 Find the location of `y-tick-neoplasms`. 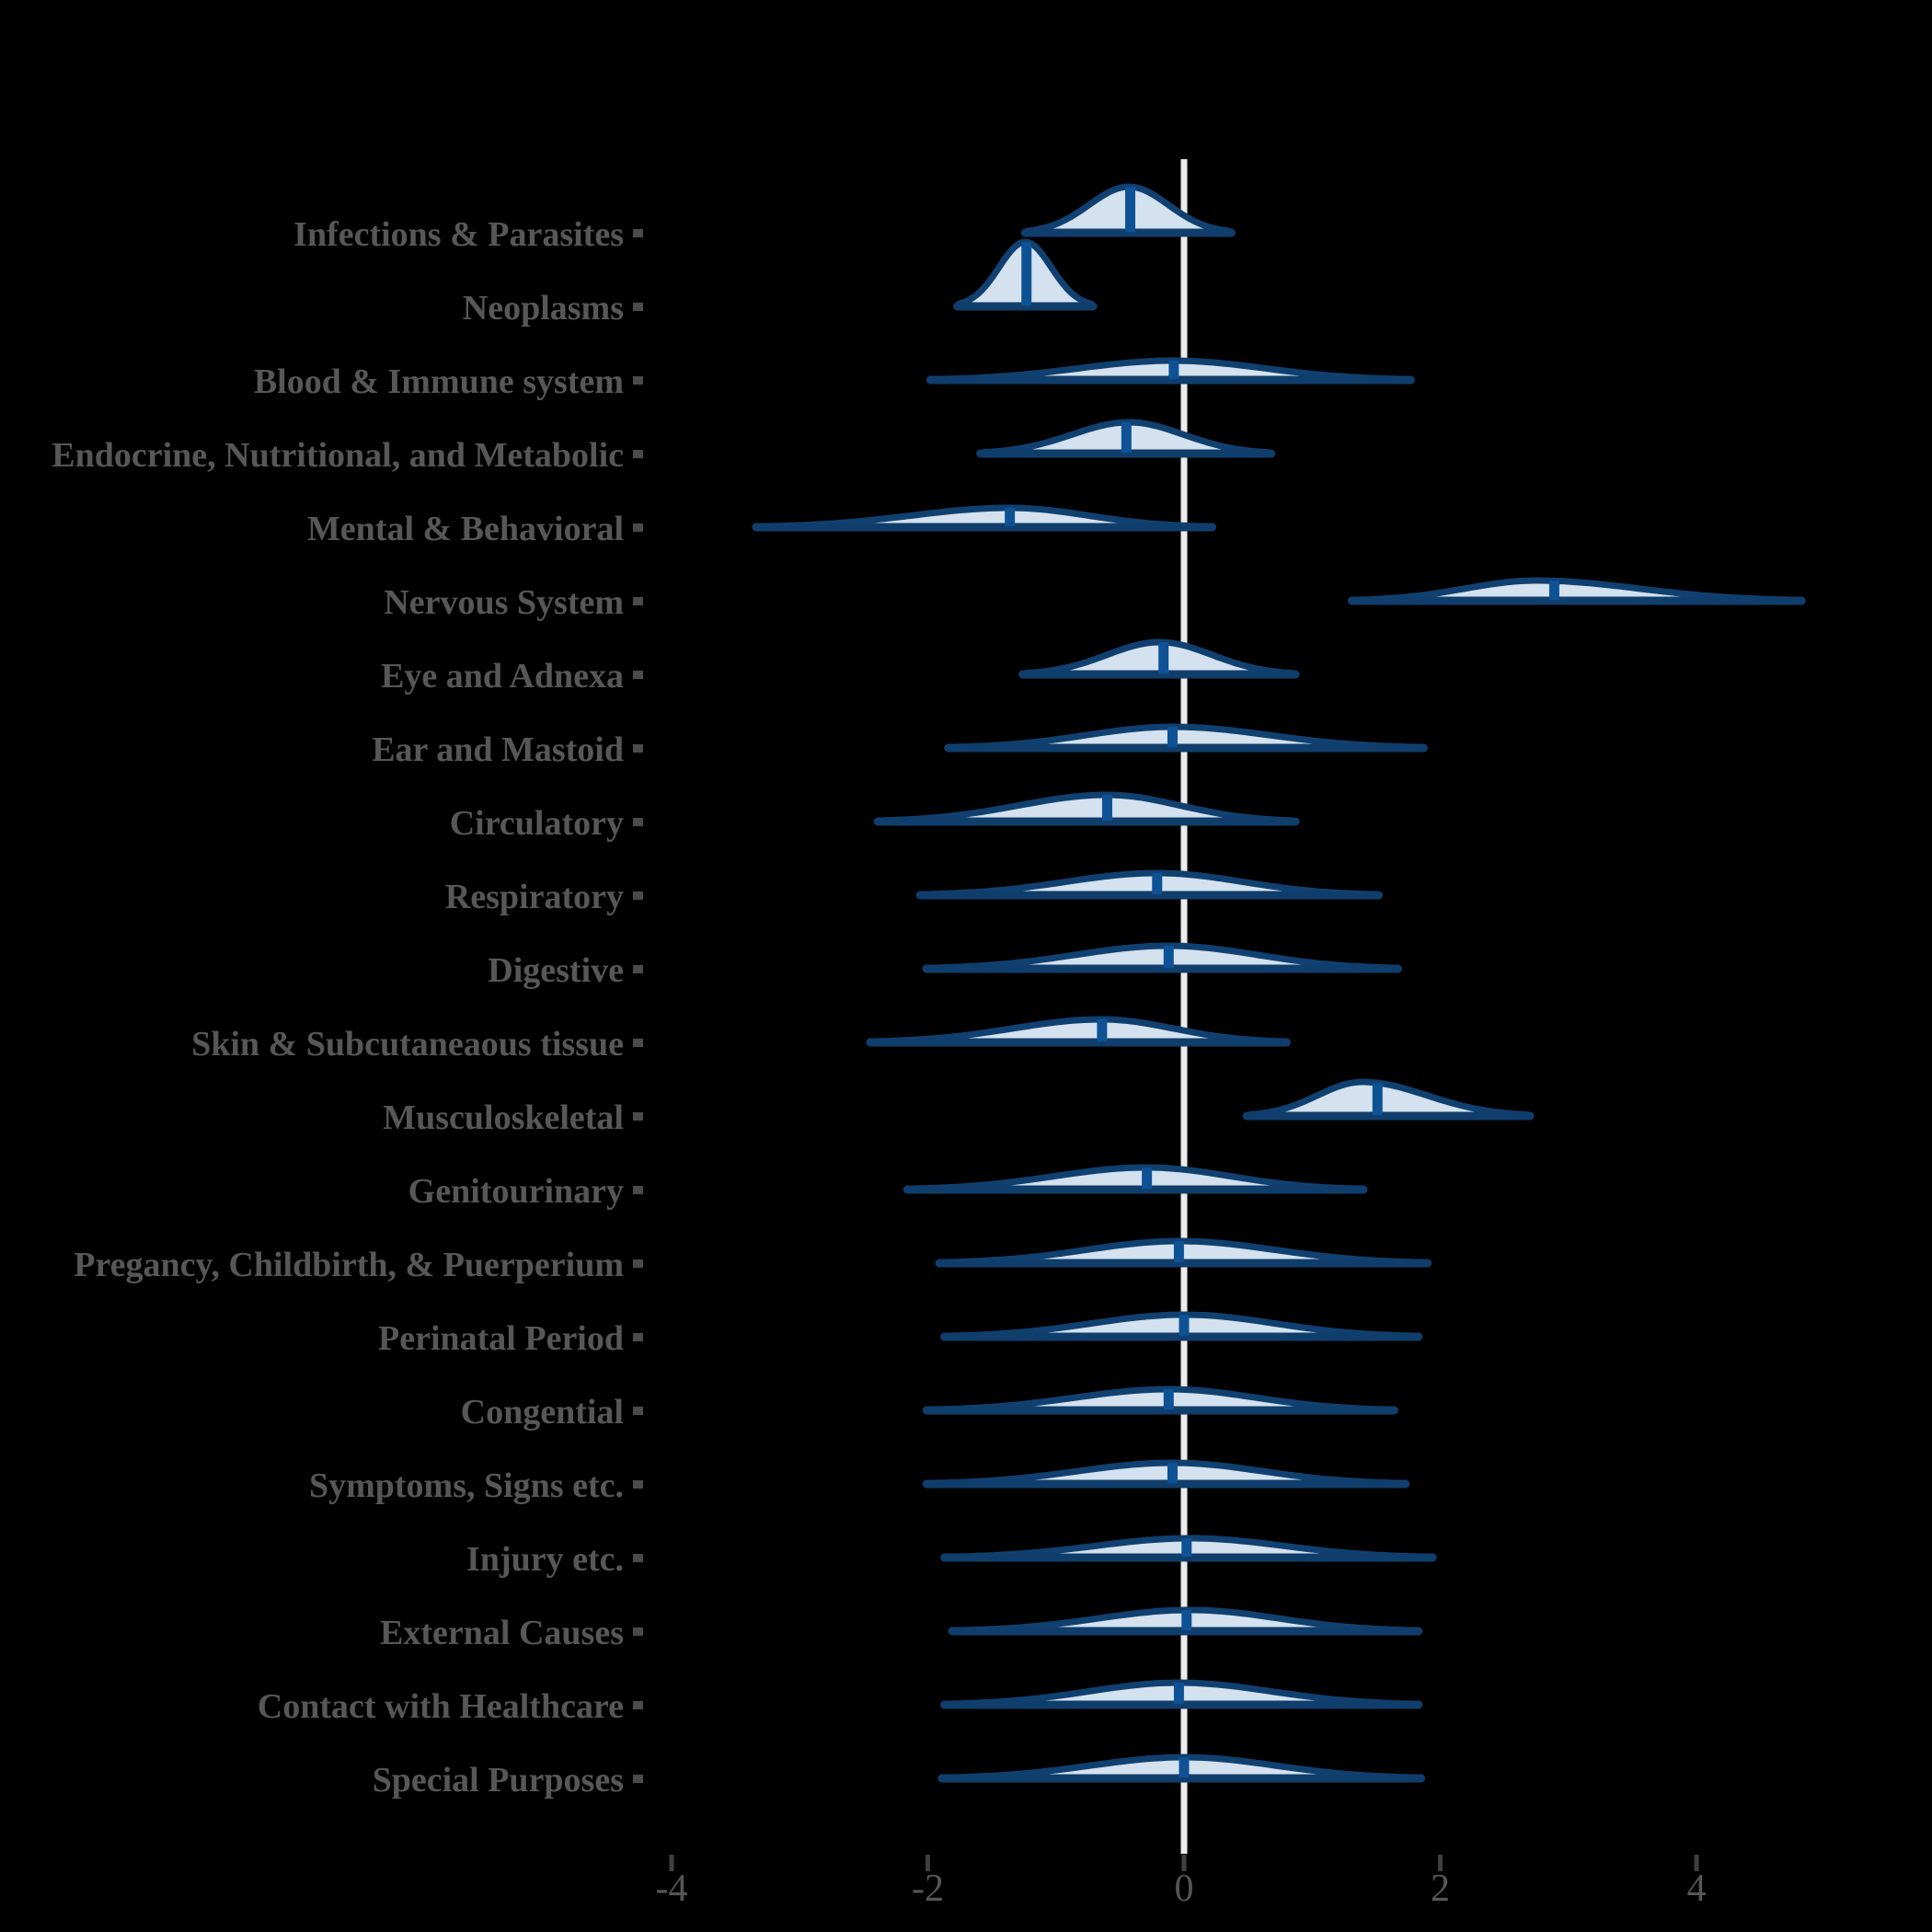

y-tick-neoplasms is located at coordinates (638, 307).